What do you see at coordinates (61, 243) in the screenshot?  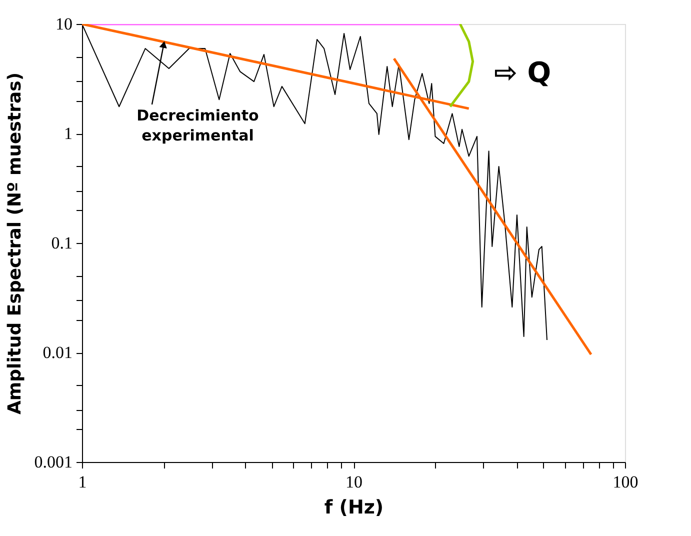 I see `y-tick-label: 0.1` at bounding box center [61, 243].